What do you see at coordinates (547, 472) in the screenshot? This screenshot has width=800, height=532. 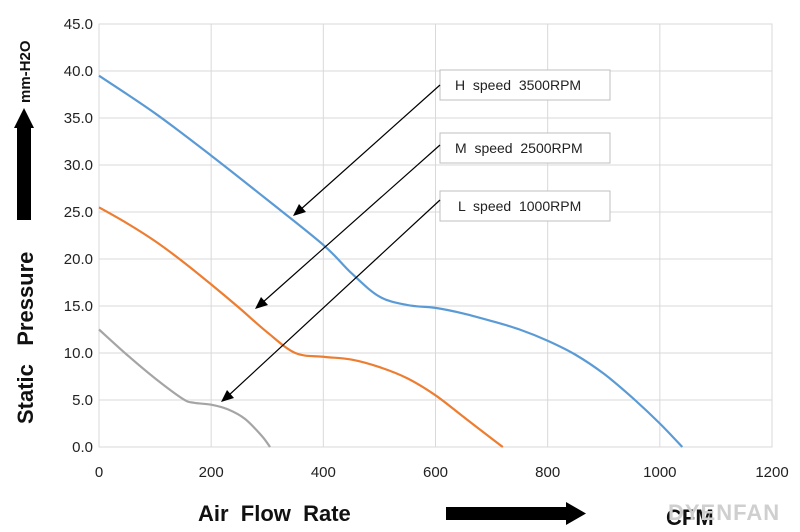 I see `x-tick-label: 800` at bounding box center [547, 472].